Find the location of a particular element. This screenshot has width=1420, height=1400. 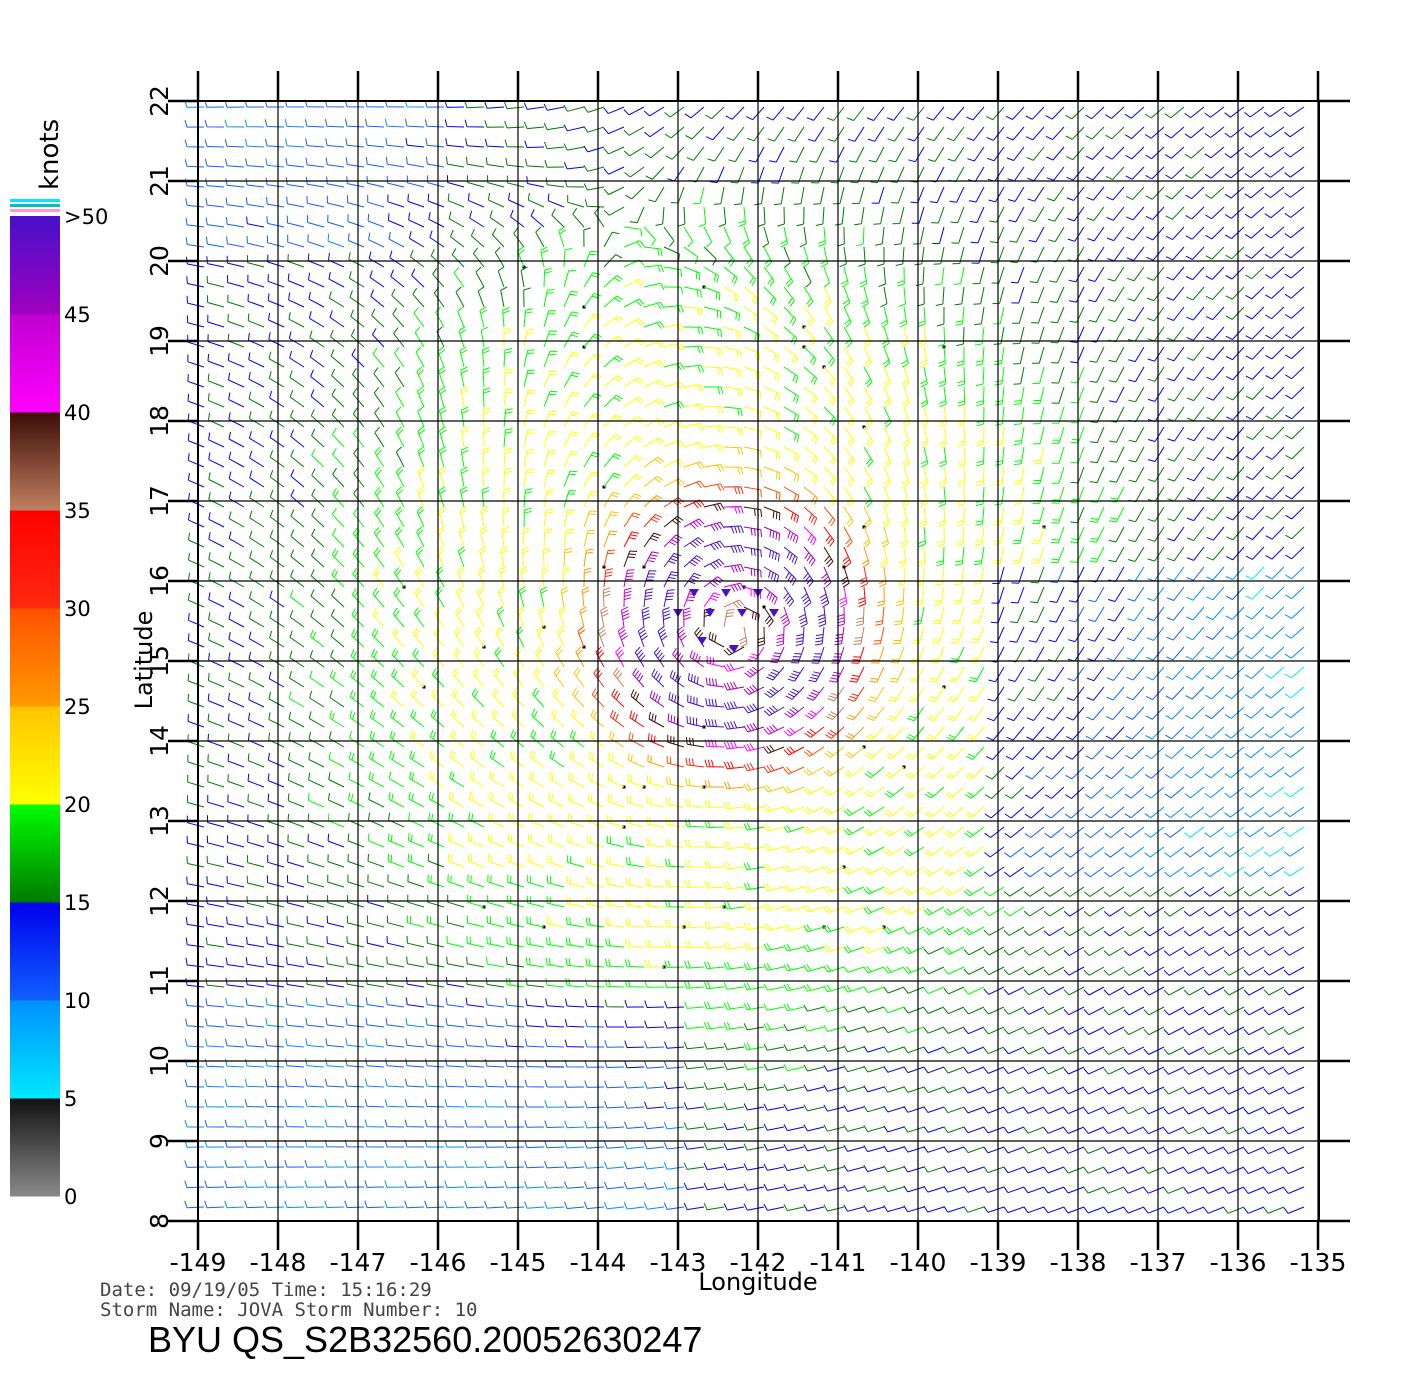

colorbar-labels: >50 45 40 35 30 25 20 15 10 5 0 is located at coordinates (86, 707).